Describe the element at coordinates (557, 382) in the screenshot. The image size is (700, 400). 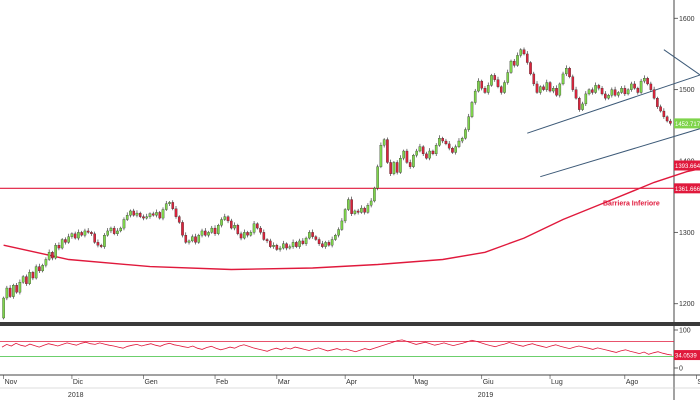
I see `x-tick-label: Lug` at that location.